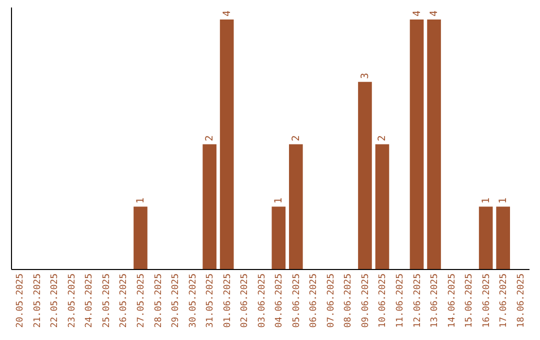 The width and height of the screenshot is (540, 340). I want to click on x-tick-label: 09.06.2025, so click(365, 301).